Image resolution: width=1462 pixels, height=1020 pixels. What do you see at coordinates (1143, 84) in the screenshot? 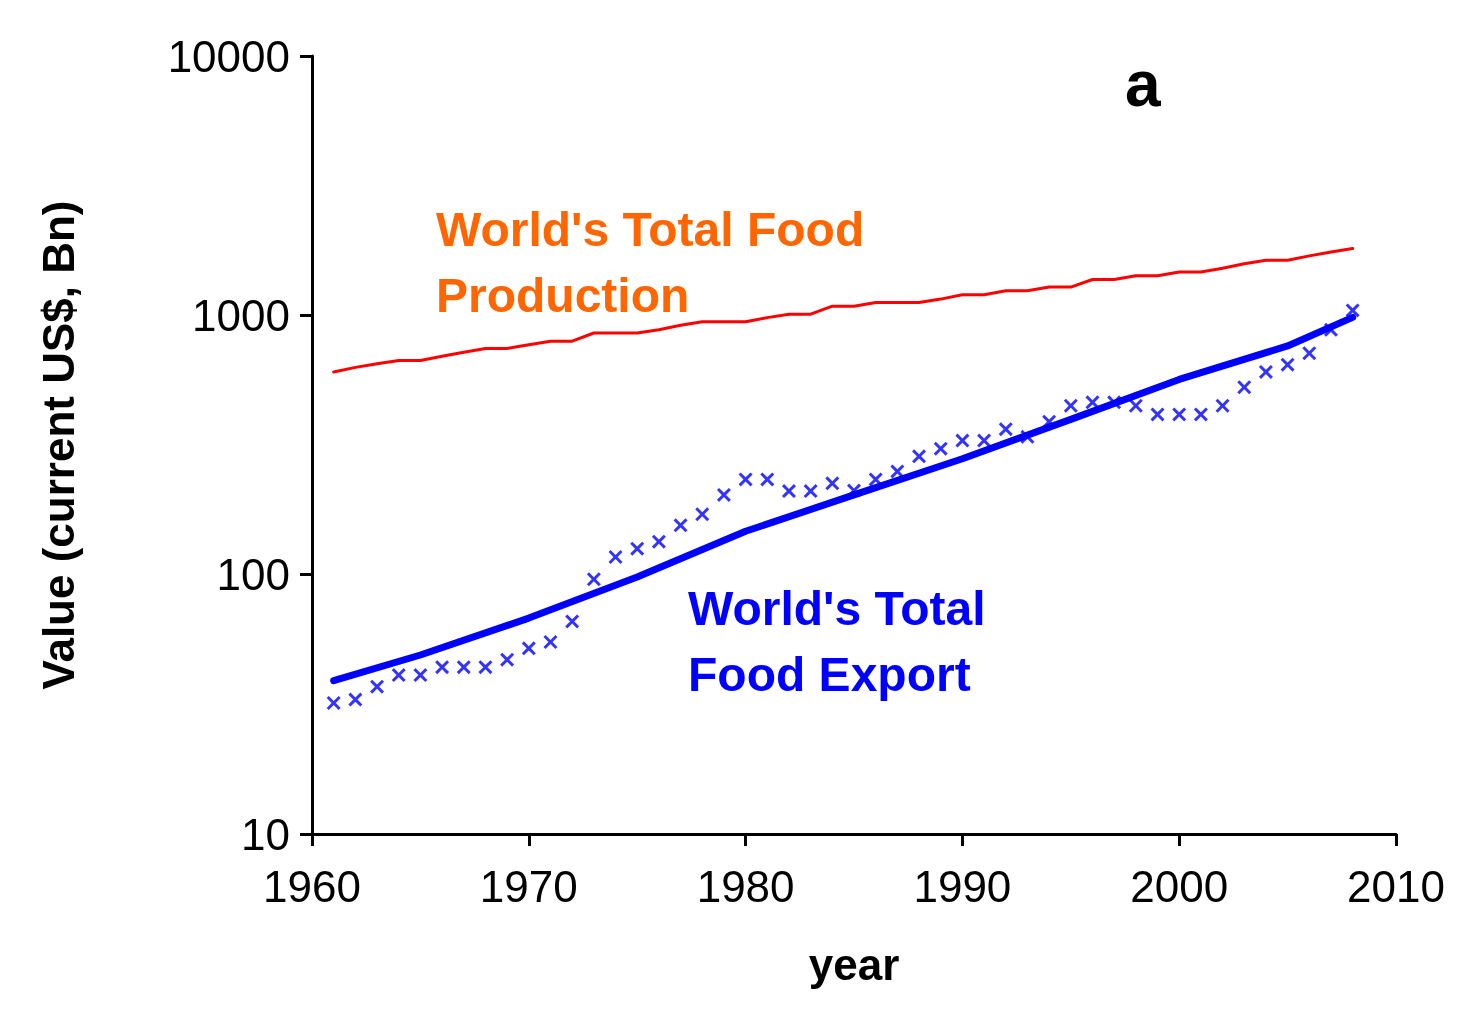
I see `annotation: a` at bounding box center [1143, 84].